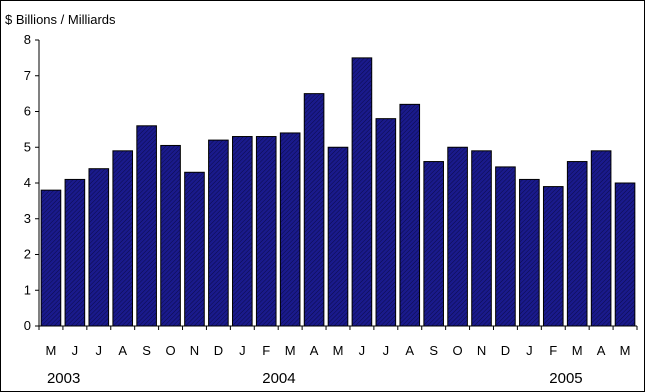 This screenshot has width=645, height=392. I want to click on year-labels: 2003 2004 2005, so click(315, 378).